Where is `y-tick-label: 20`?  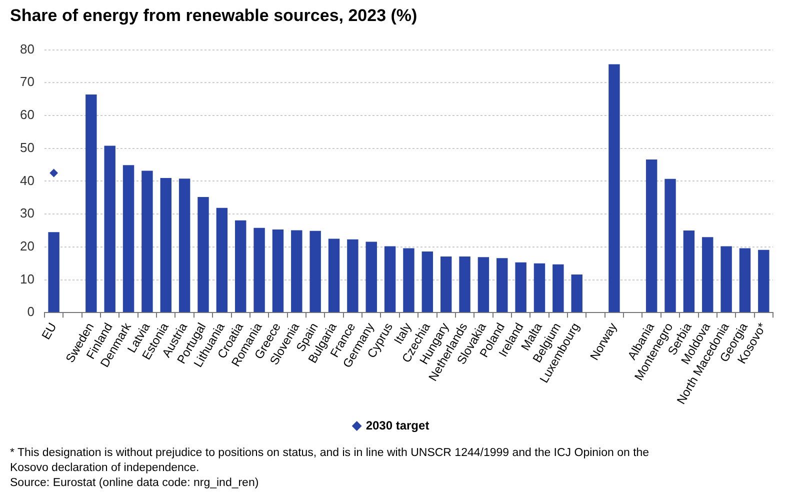 y-tick-label: 20 is located at coordinates (27, 246).